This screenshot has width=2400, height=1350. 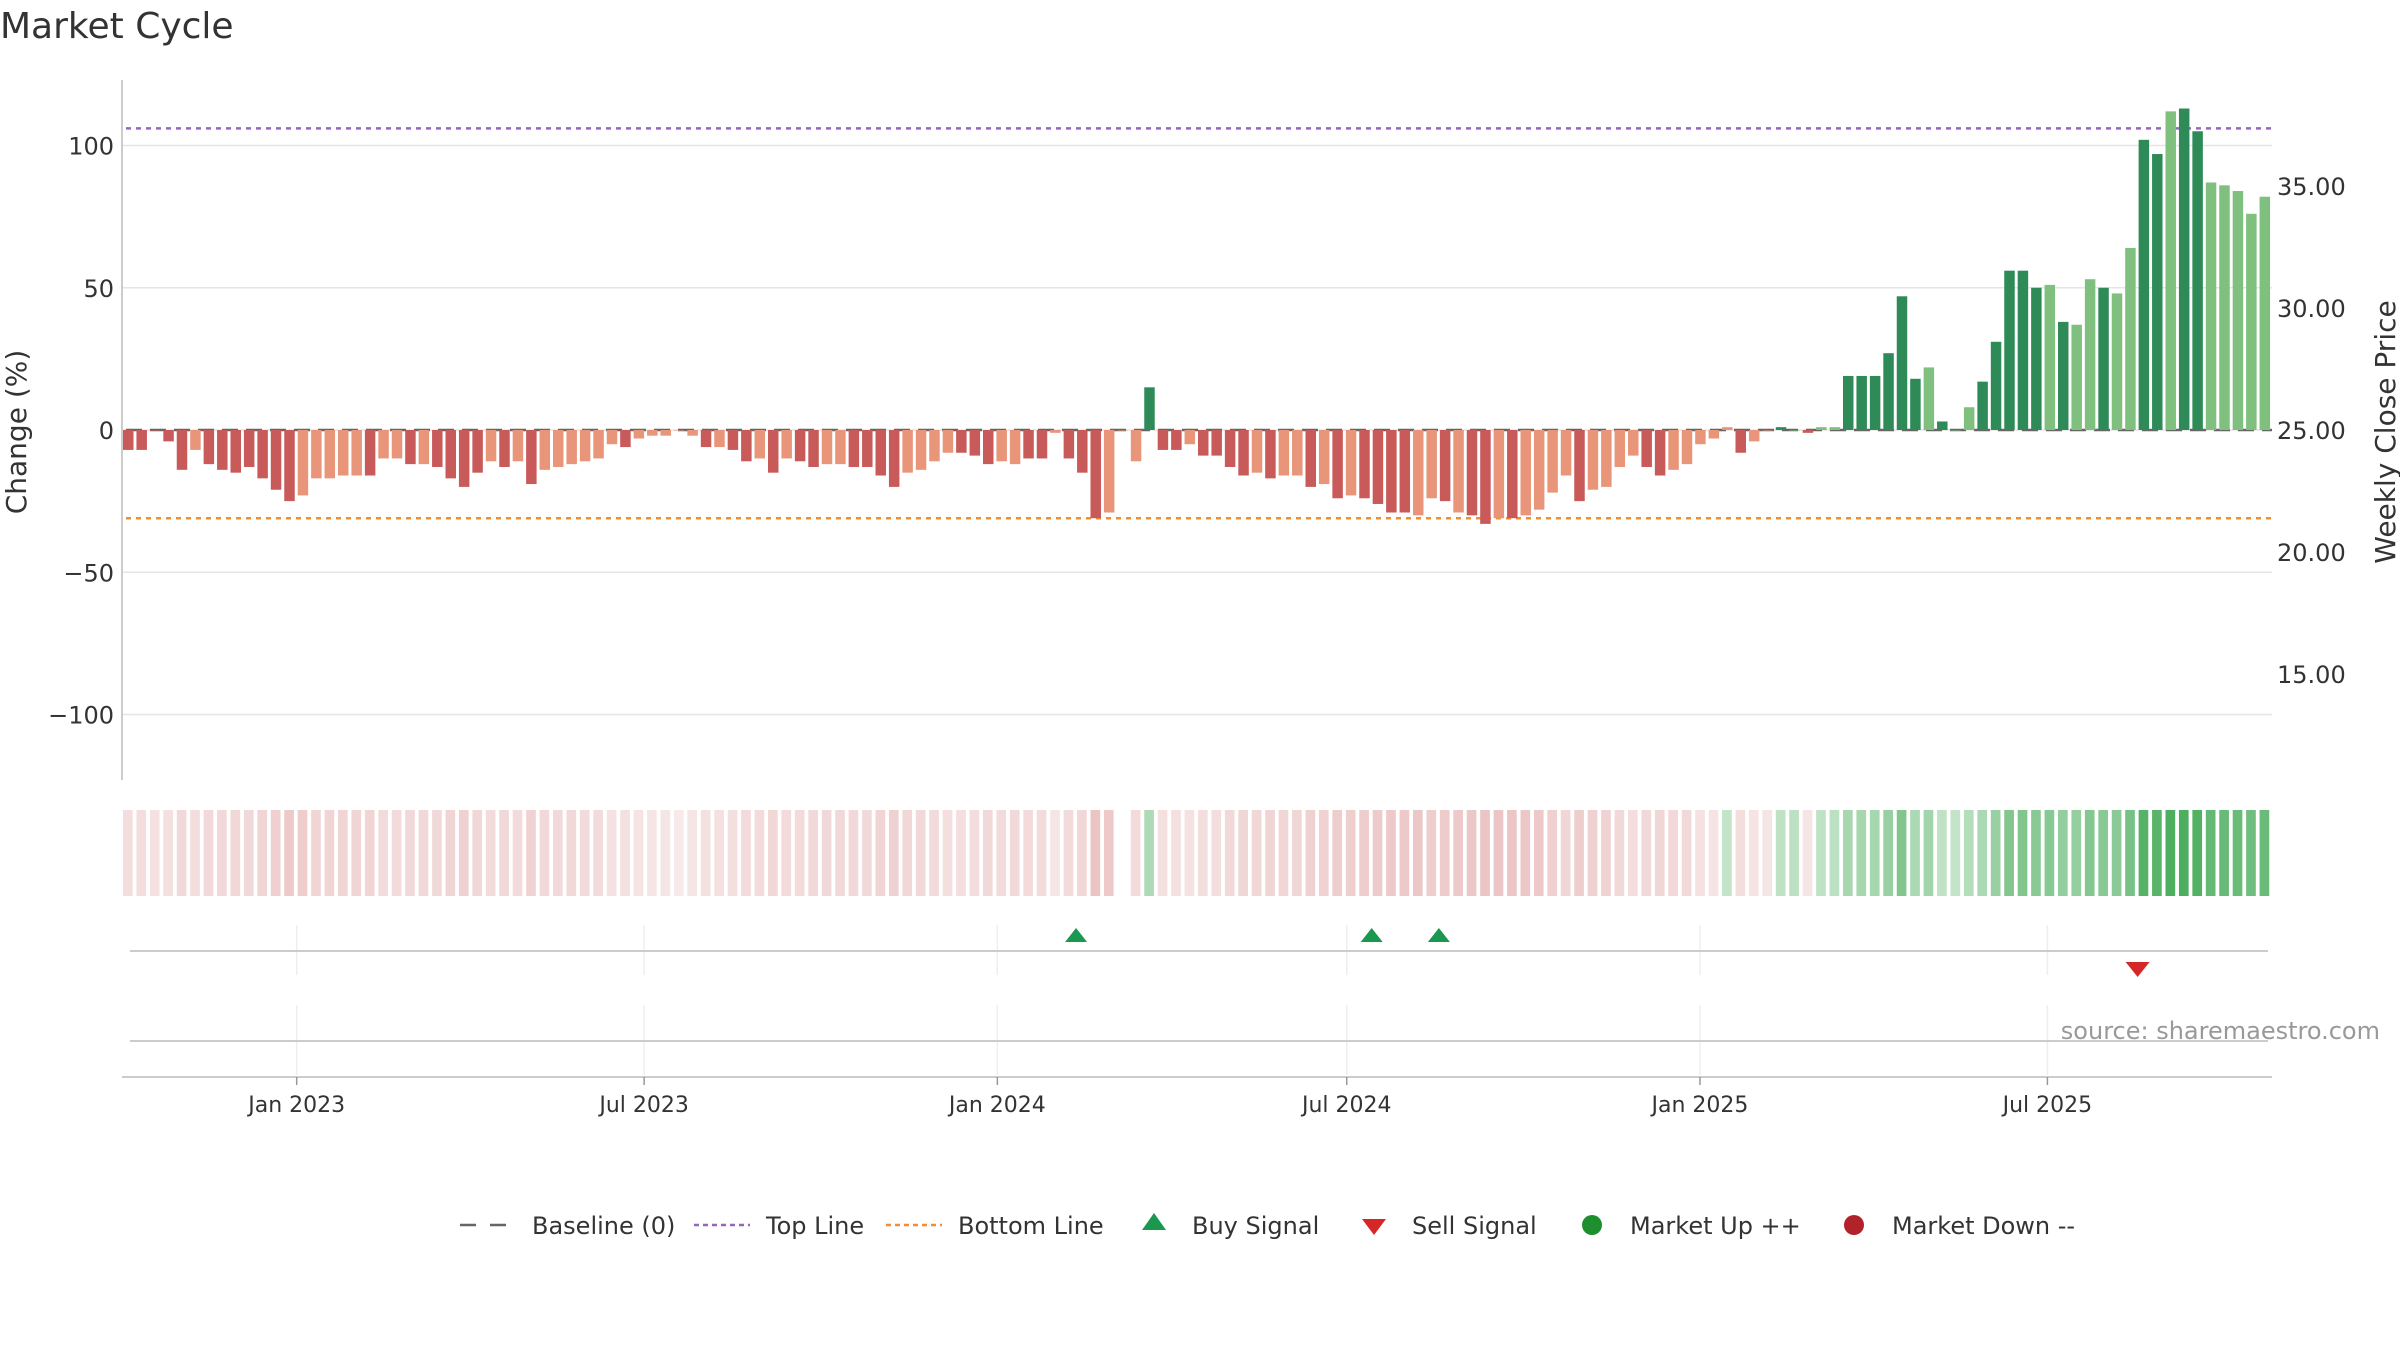 What do you see at coordinates (1154, 1221) in the screenshot?
I see `legend-buy-triangle-icon` at bounding box center [1154, 1221].